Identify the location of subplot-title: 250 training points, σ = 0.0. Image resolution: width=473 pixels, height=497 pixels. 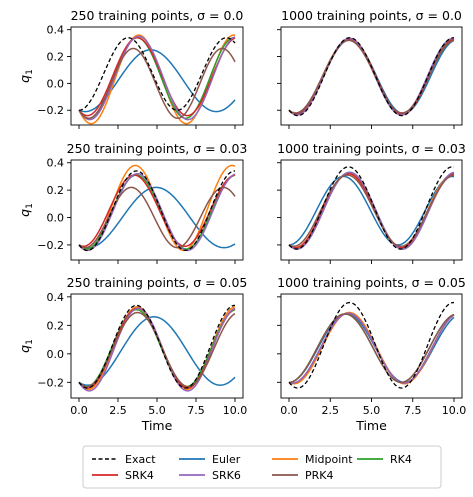
(157, 15).